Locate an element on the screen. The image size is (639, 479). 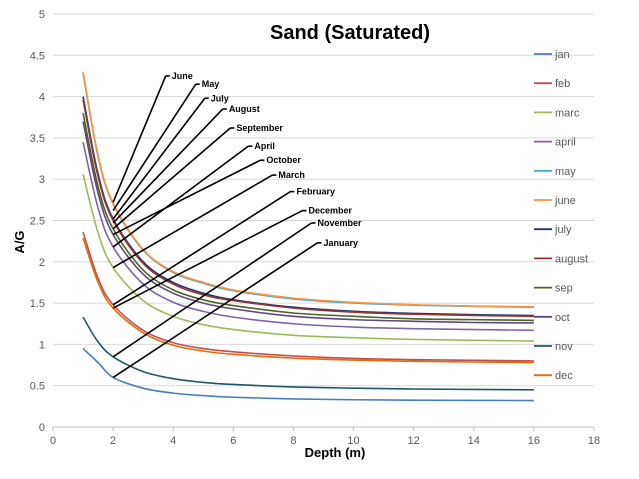
annotation-label-march: March is located at coordinates (291, 175).